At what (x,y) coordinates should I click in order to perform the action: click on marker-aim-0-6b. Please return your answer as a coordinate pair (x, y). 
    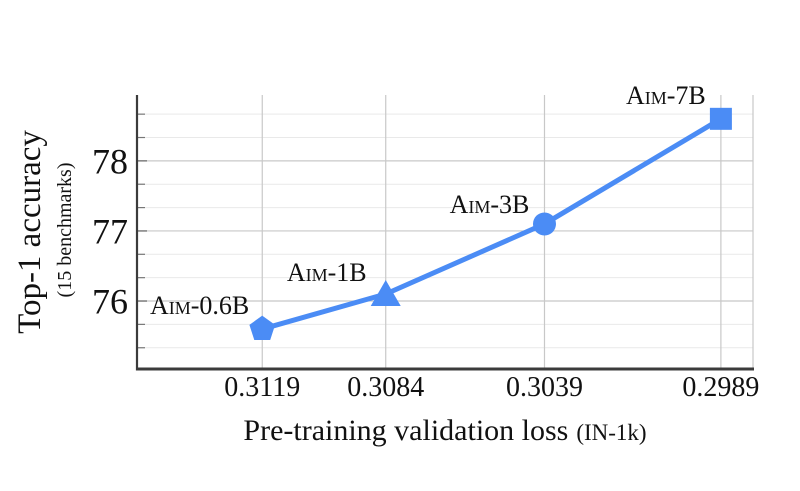
    Looking at the image, I should click on (262, 327).